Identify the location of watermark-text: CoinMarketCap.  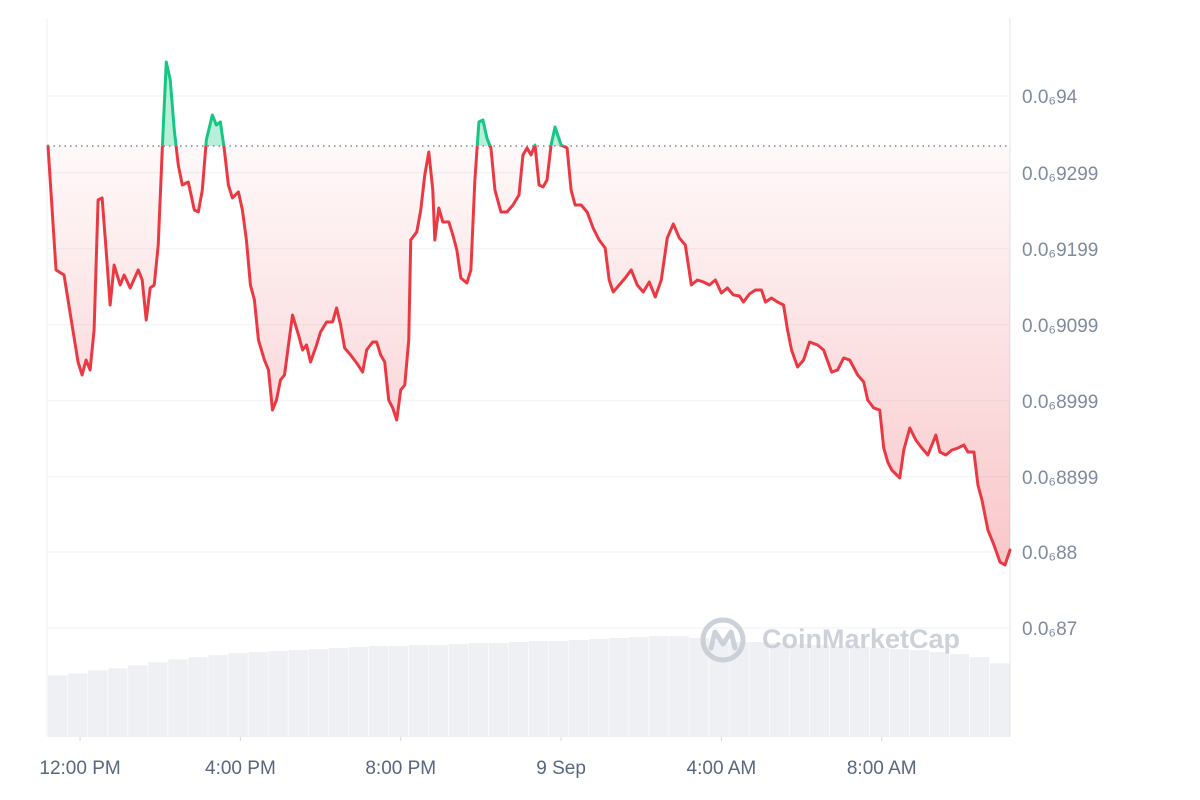
(861, 639).